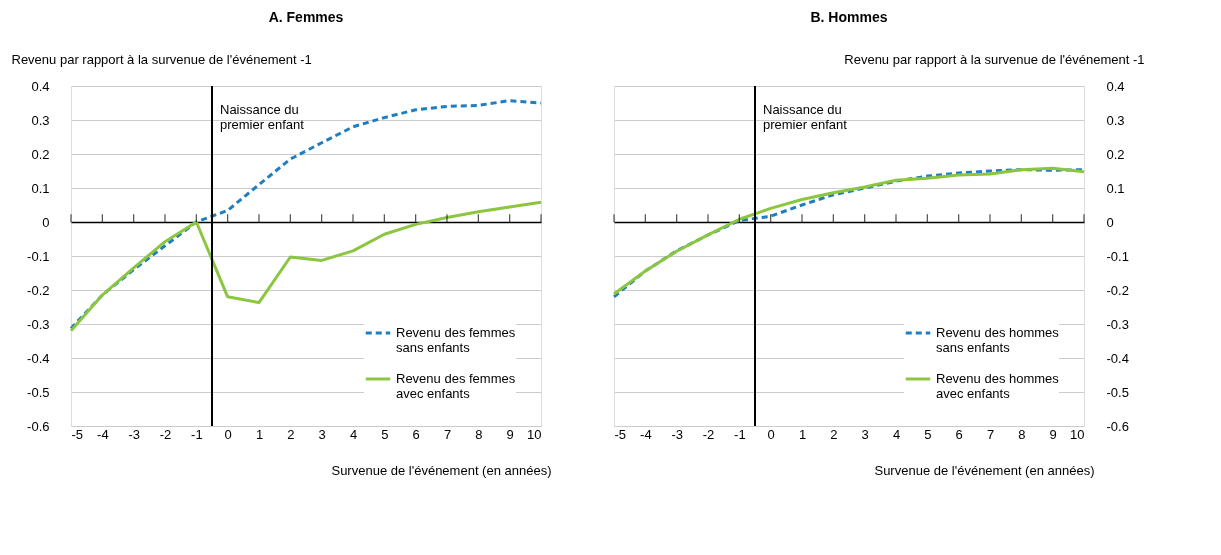 This screenshot has height=555, width=1221. Describe the element at coordinates (998, 386) in the screenshot. I see `legend-label: Revenu des hommes avec enfants` at that location.